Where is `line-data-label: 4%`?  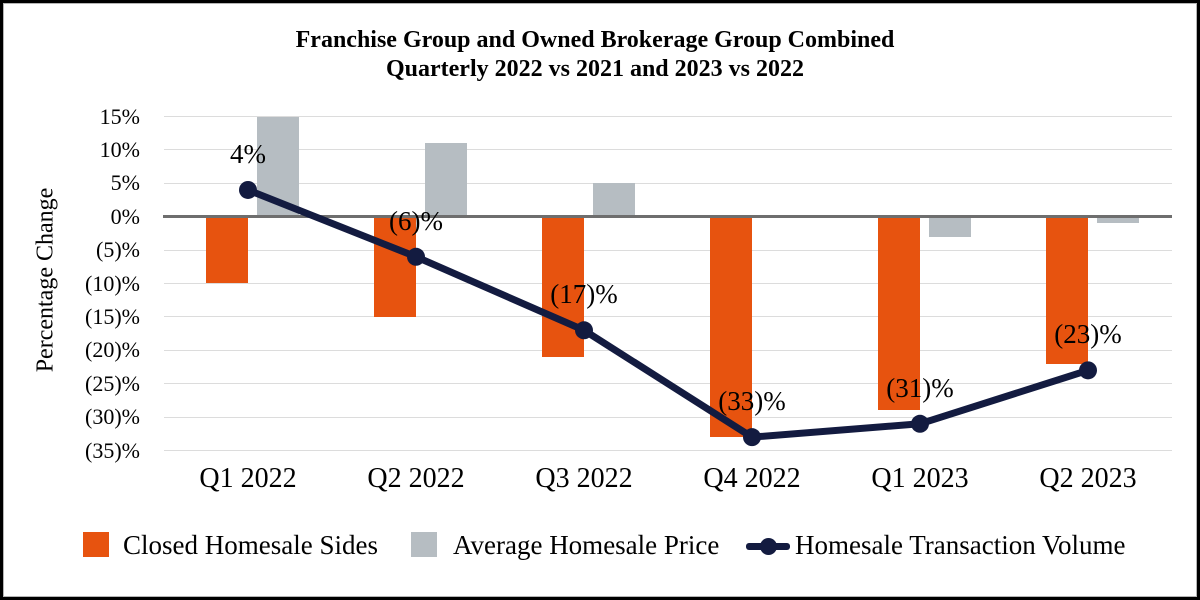 line-data-label: 4% is located at coordinates (248, 153).